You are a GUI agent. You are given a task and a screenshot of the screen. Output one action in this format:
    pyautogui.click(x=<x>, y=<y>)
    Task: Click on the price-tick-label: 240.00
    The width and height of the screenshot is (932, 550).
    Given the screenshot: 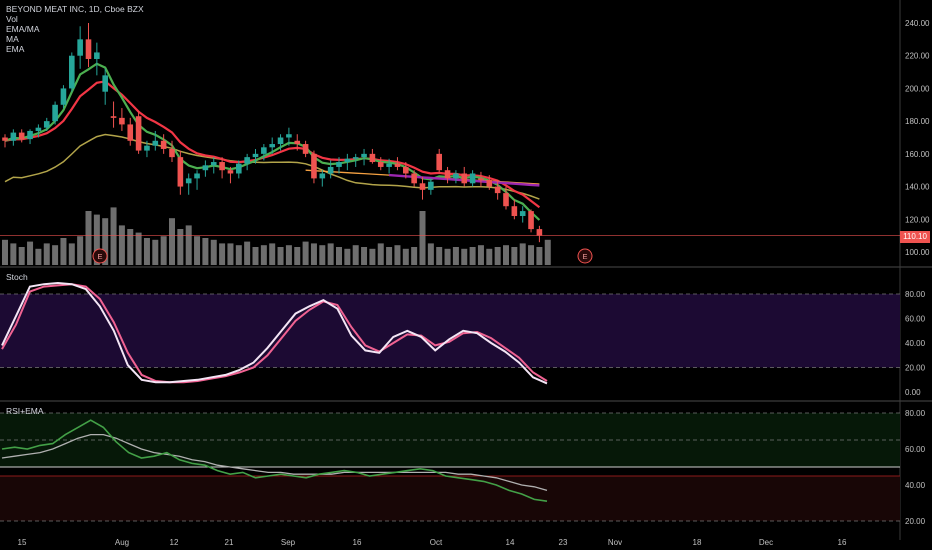 What is the action you would take?
    pyautogui.click(x=917, y=23)
    